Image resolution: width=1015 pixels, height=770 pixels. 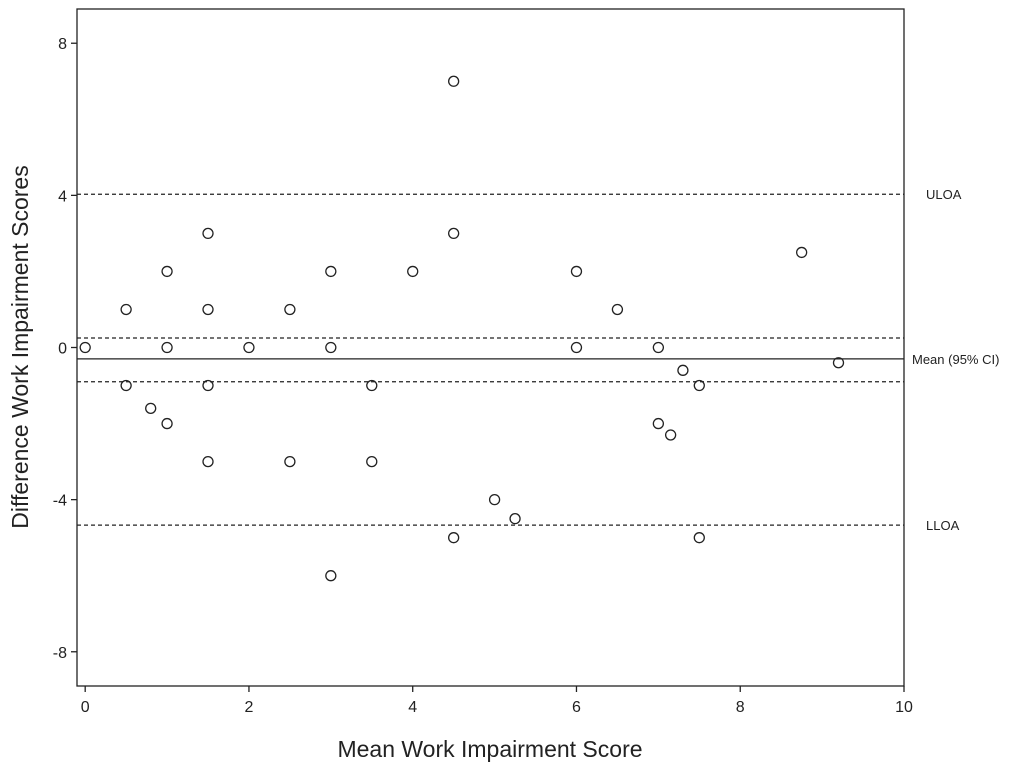 What do you see at coordinates (248, 707) in the screenshot?
I see `x-tick-label: 2` at bounding box center [248, 707].